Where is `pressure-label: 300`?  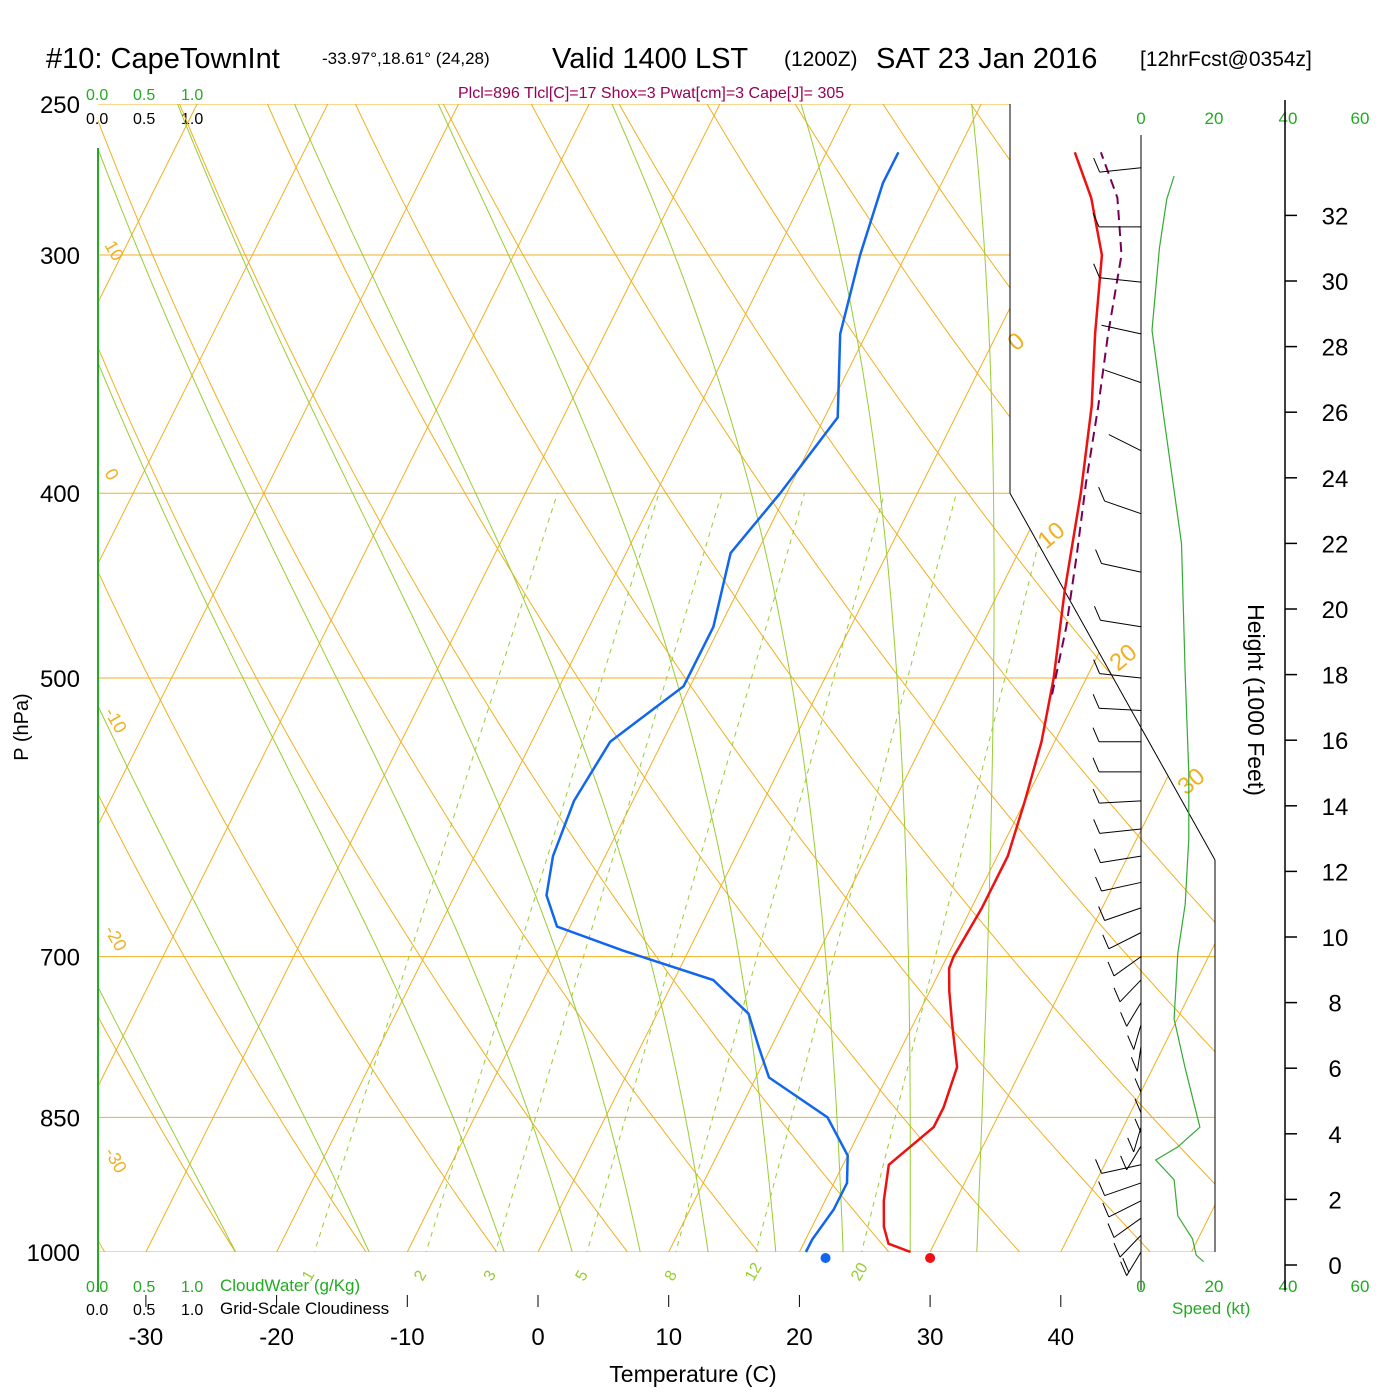
pressure-label: 300 is located at coordinates (60, 256).